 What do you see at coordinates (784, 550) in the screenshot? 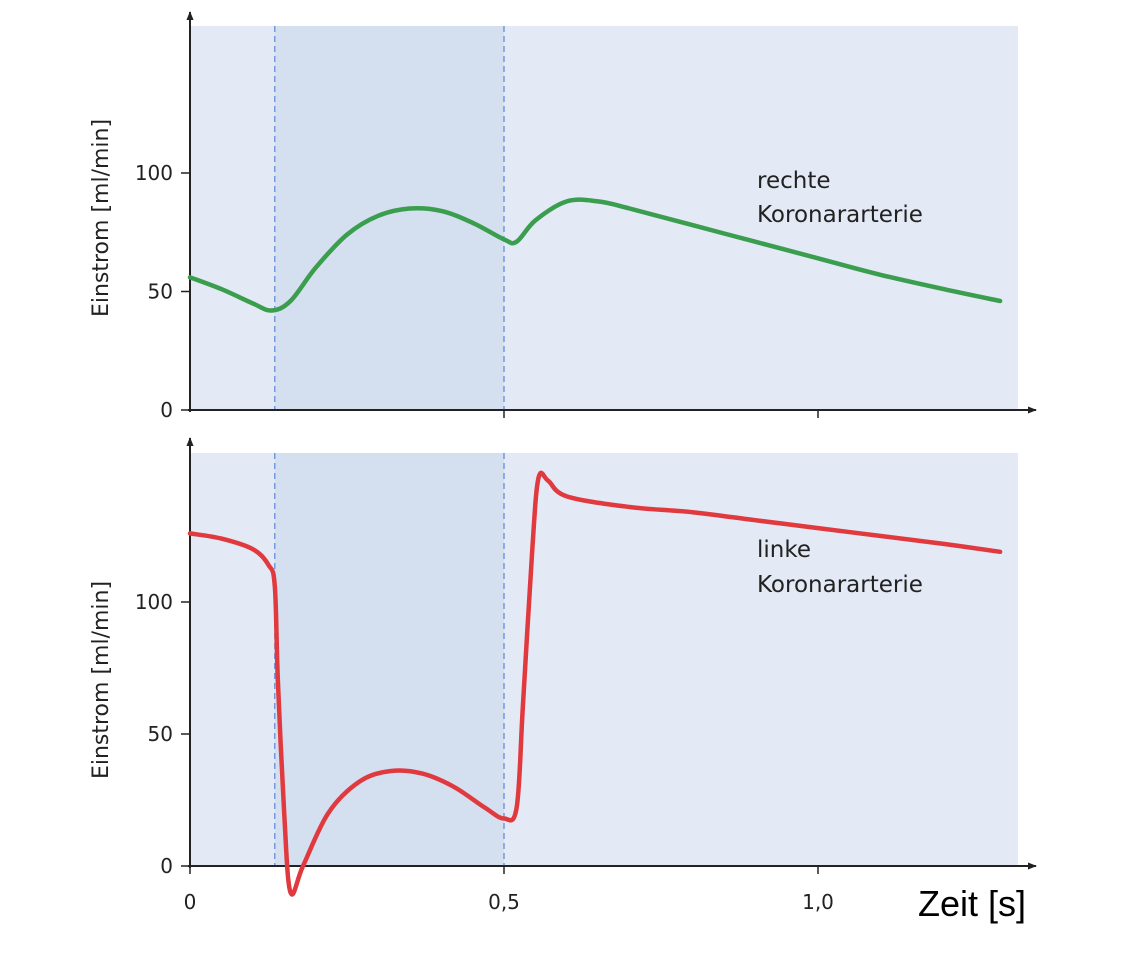
I see `series-label-line-1: linke` at bounding box center [784, 550].